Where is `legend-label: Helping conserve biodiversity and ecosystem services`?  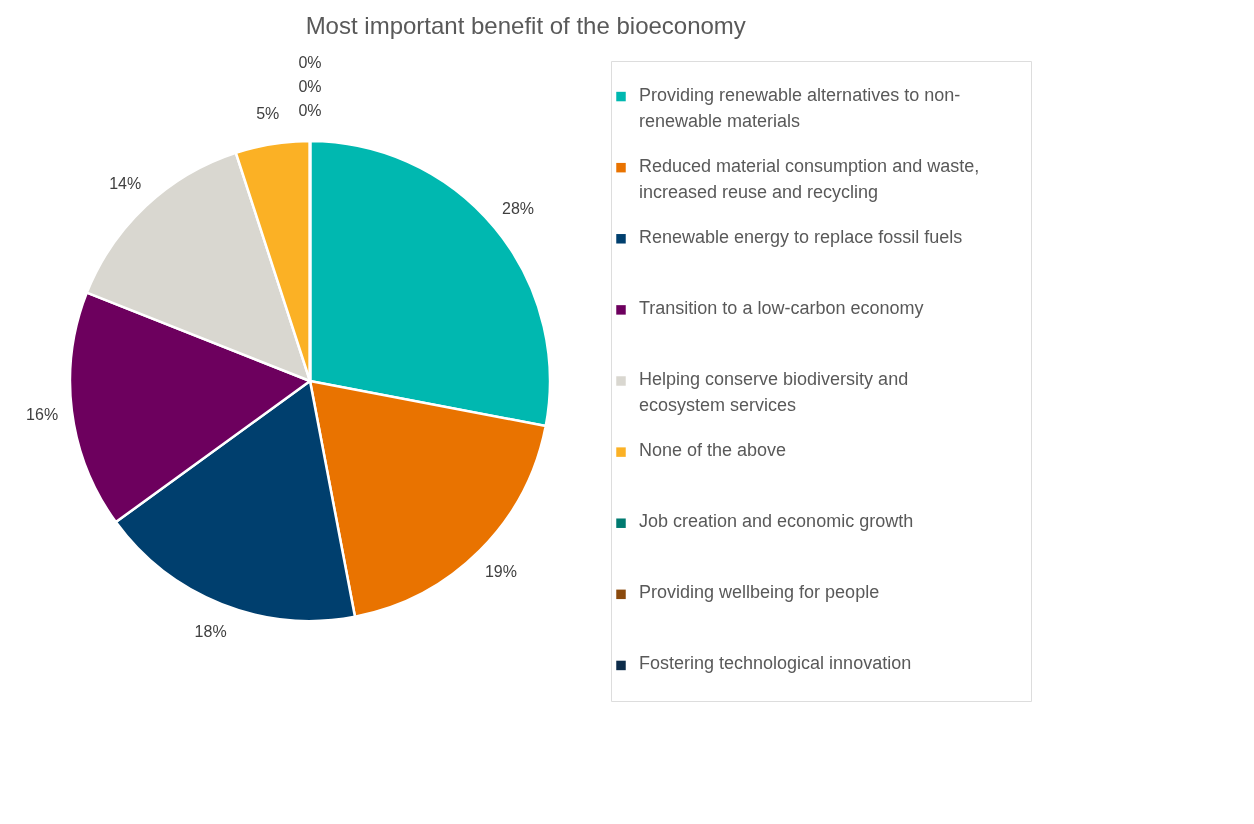
legend-label: Helping conserve biodiversity and ecosystem services is located at coordinates (774, 392).